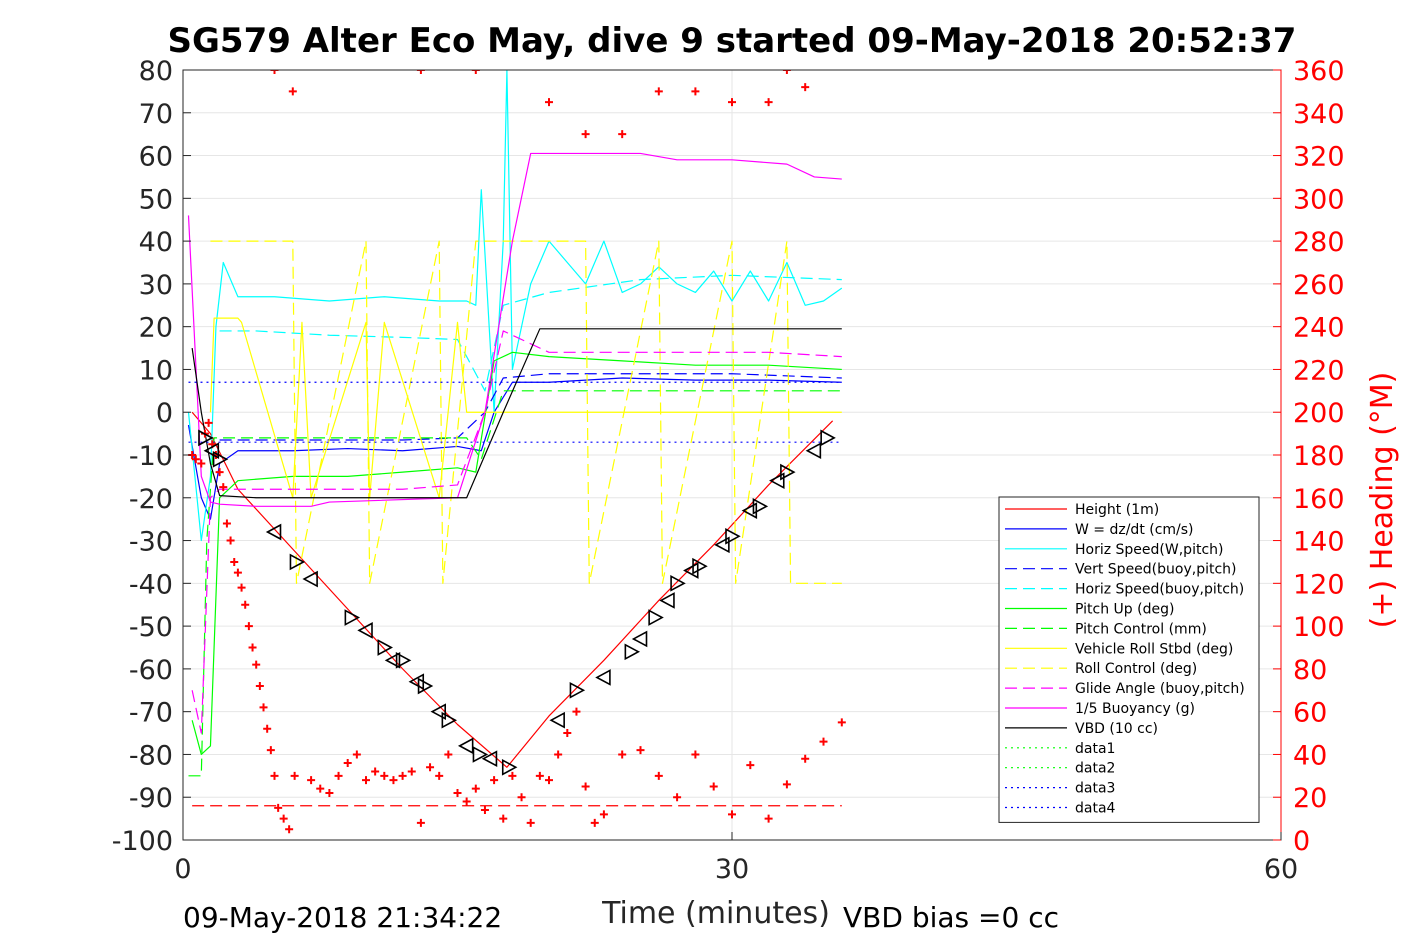 Image resolution: width=1417 pixels, height=945 pixels. What do you see at coordinates (1310, 670) in the screenshot?
I see `right-tick-label: 80` at bounding box center [1310, 670].